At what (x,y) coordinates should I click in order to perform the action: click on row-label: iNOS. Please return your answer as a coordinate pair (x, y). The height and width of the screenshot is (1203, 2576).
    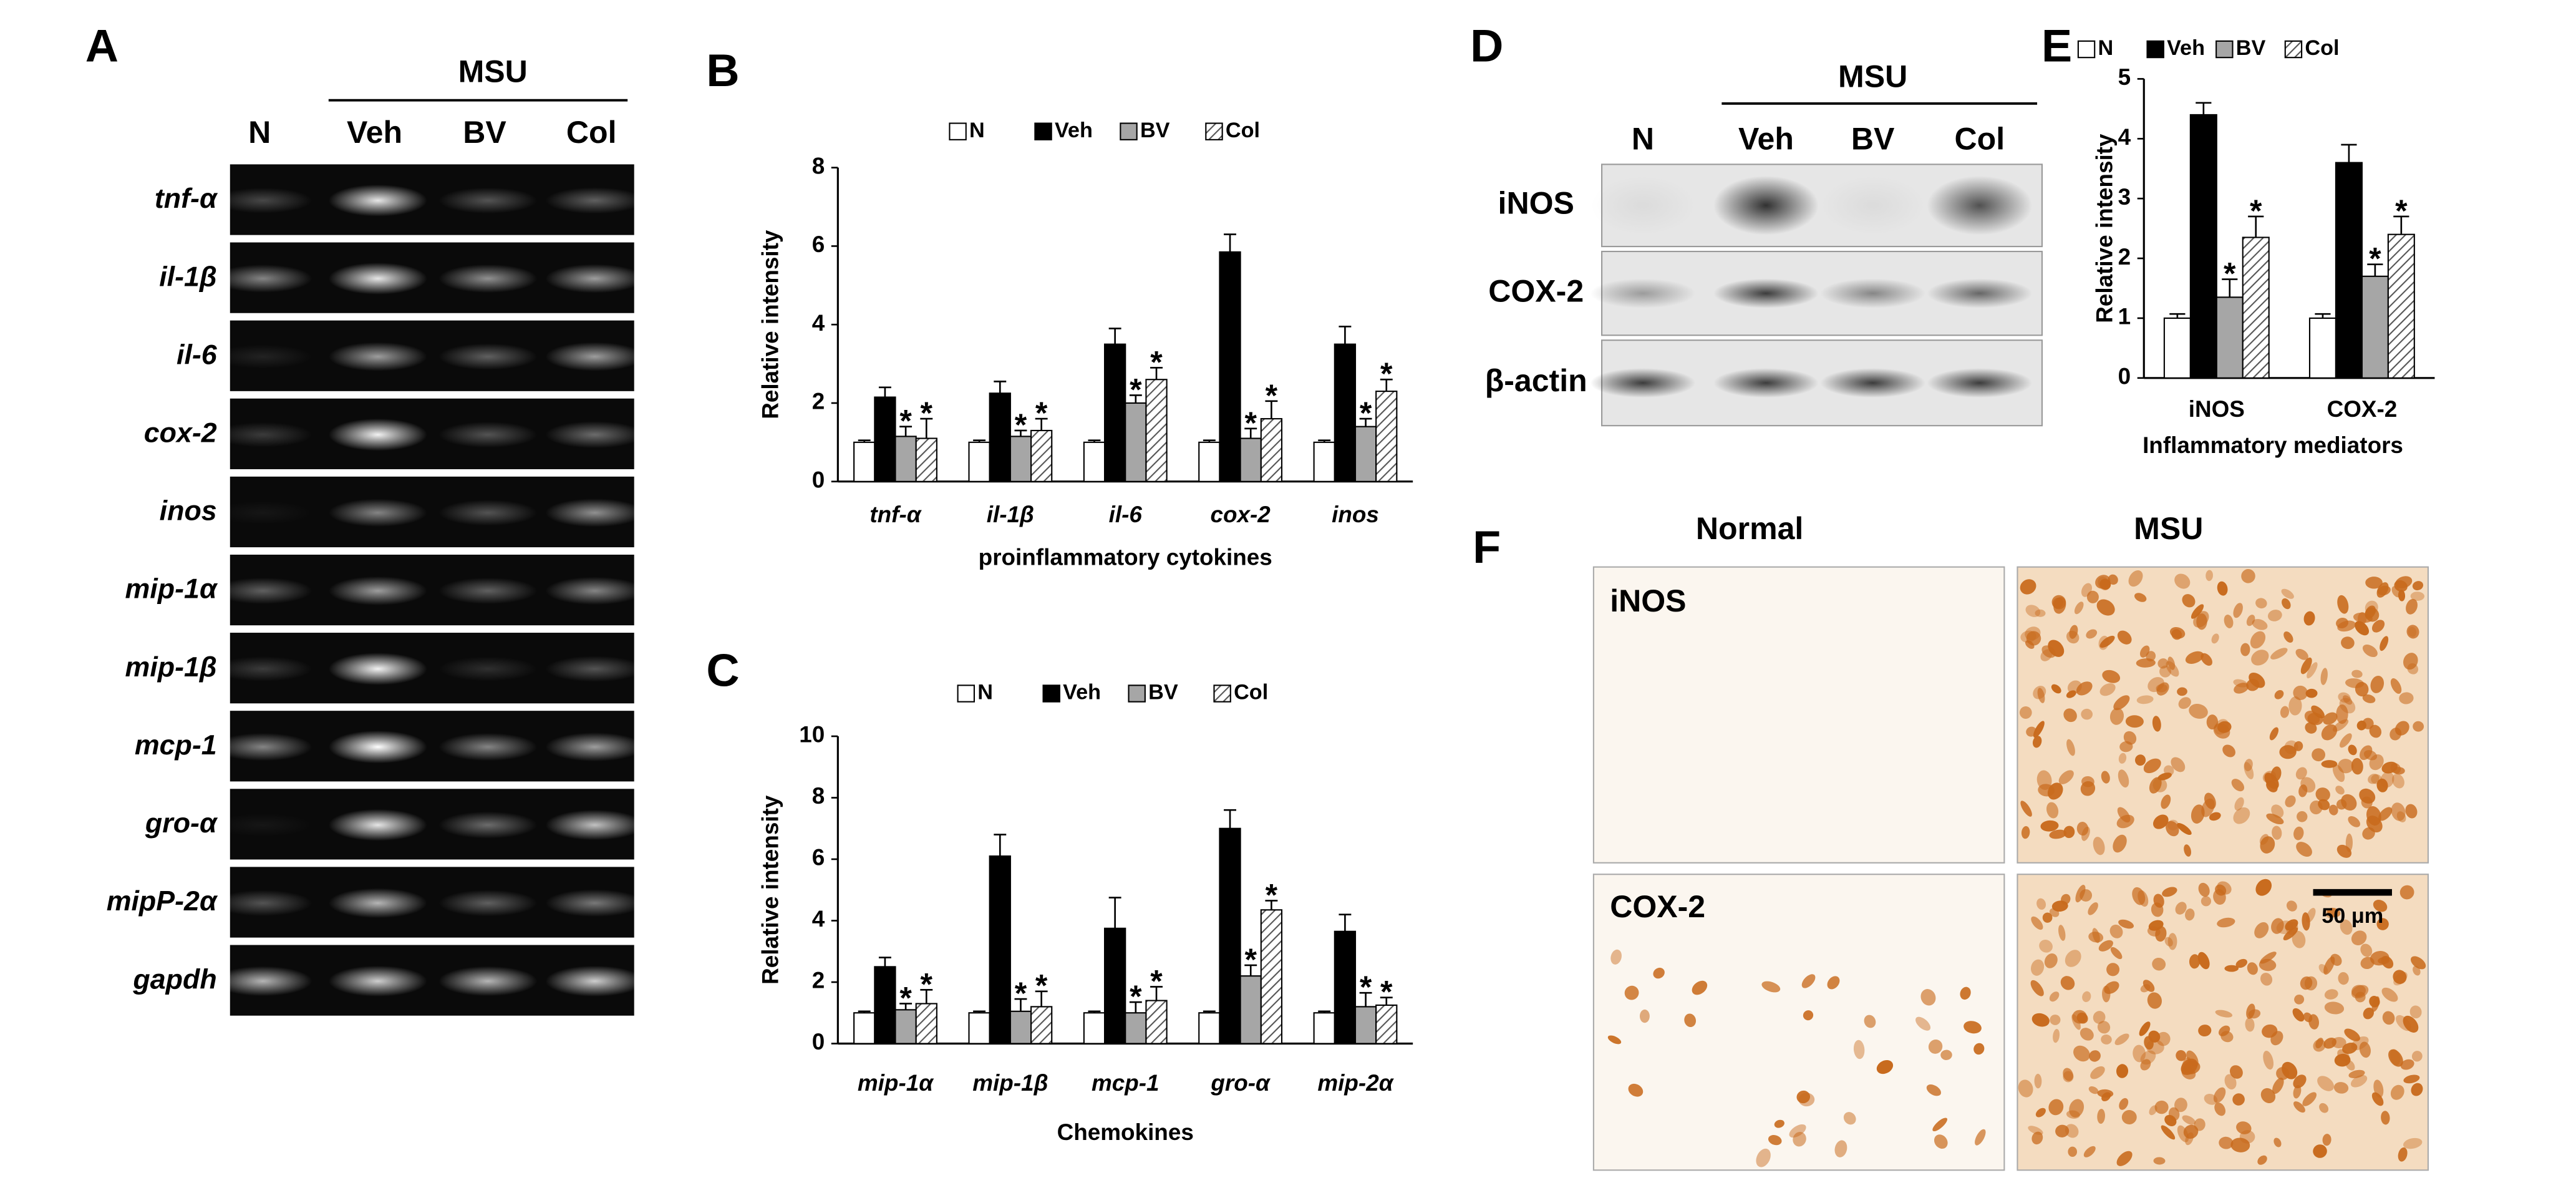
    Looking at the image, I should click on (1648, 600).